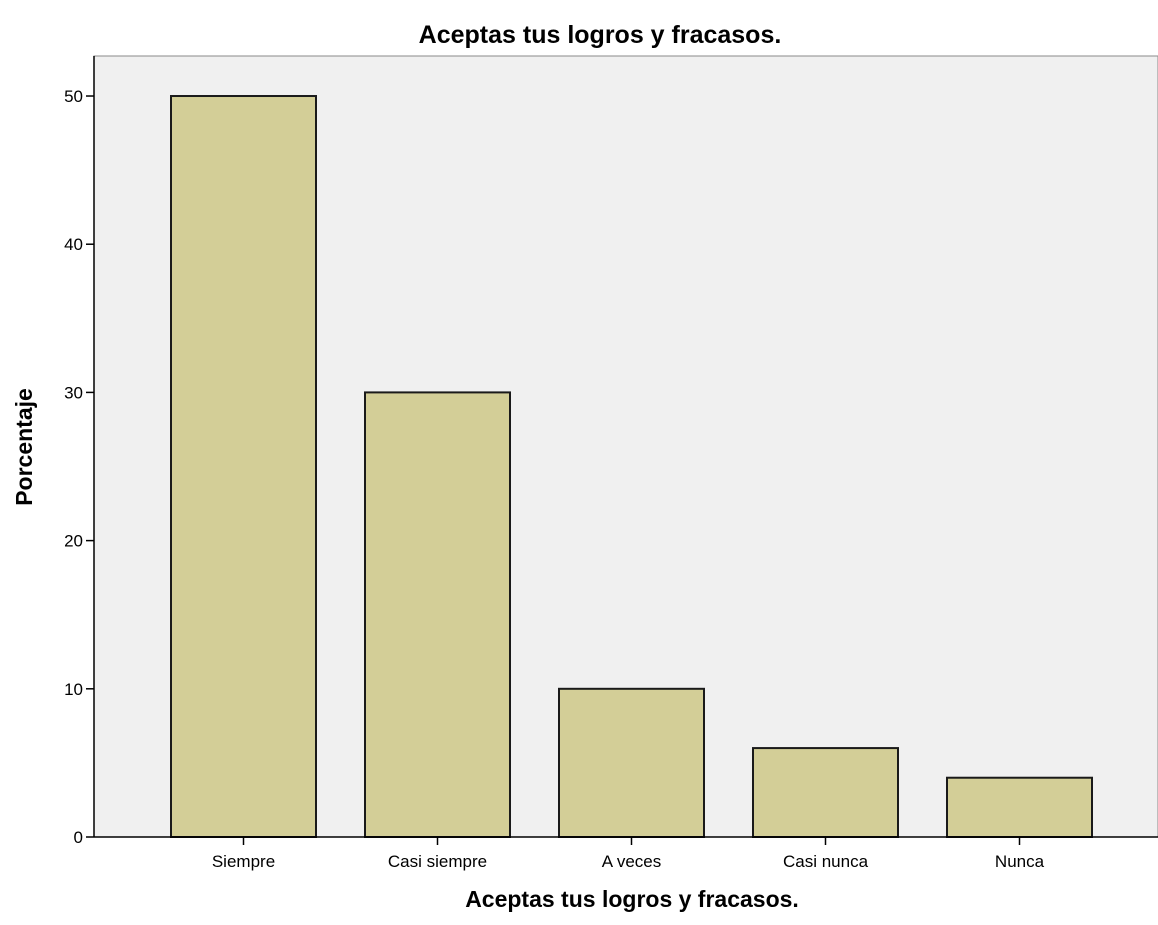 This screenshot has width=1158, height=925. Describe the element at coordinates (24, 447) in the screenshot. I see `y-axis-title: Porcentaje` at that location.